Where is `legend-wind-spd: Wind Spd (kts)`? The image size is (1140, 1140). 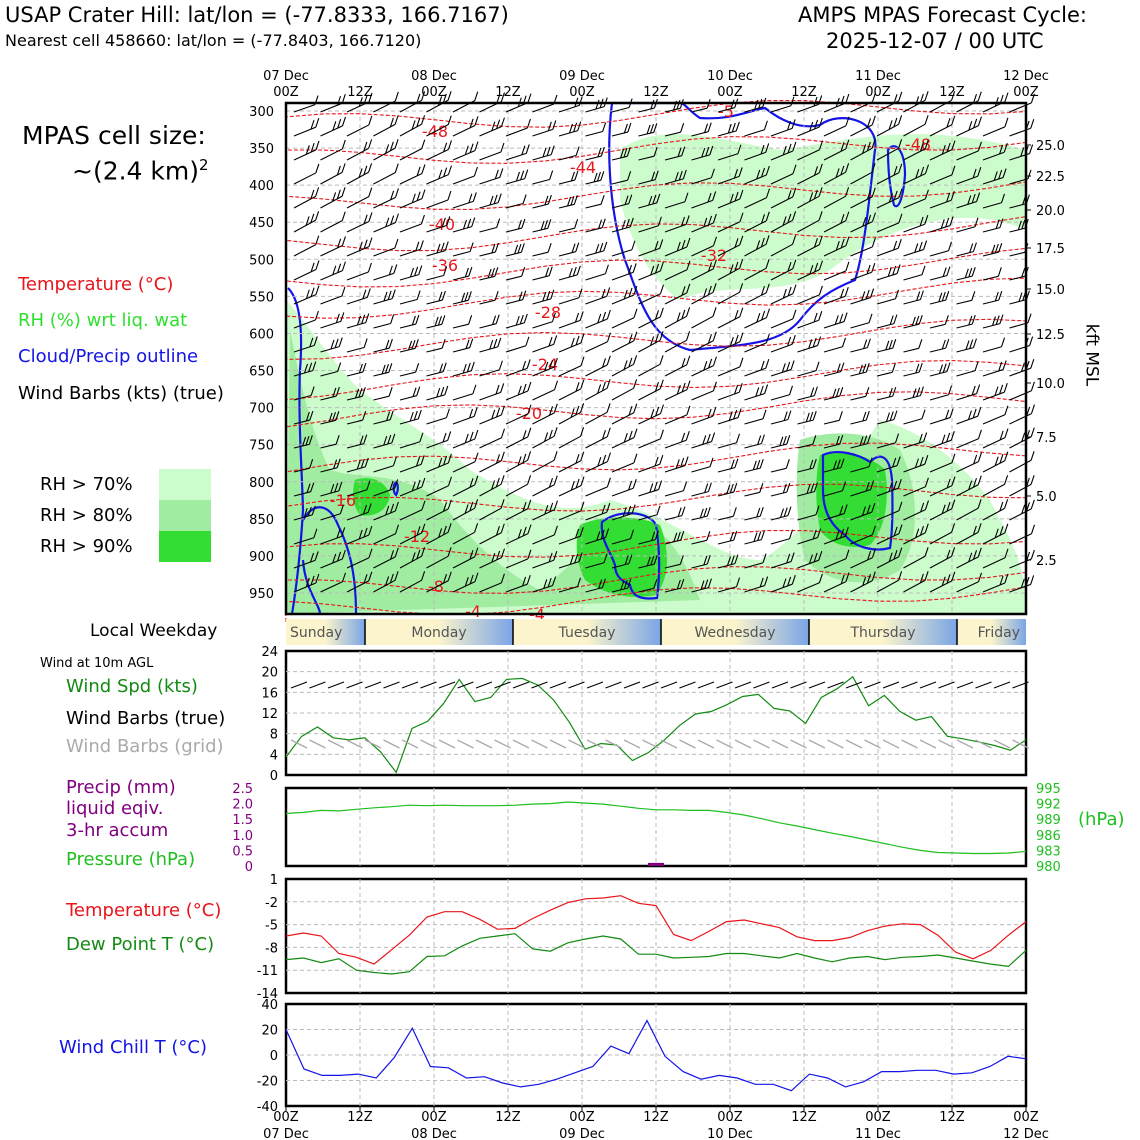
legend-wind-spd: Wind Spd (kts) is located at coordinates (132, 686).